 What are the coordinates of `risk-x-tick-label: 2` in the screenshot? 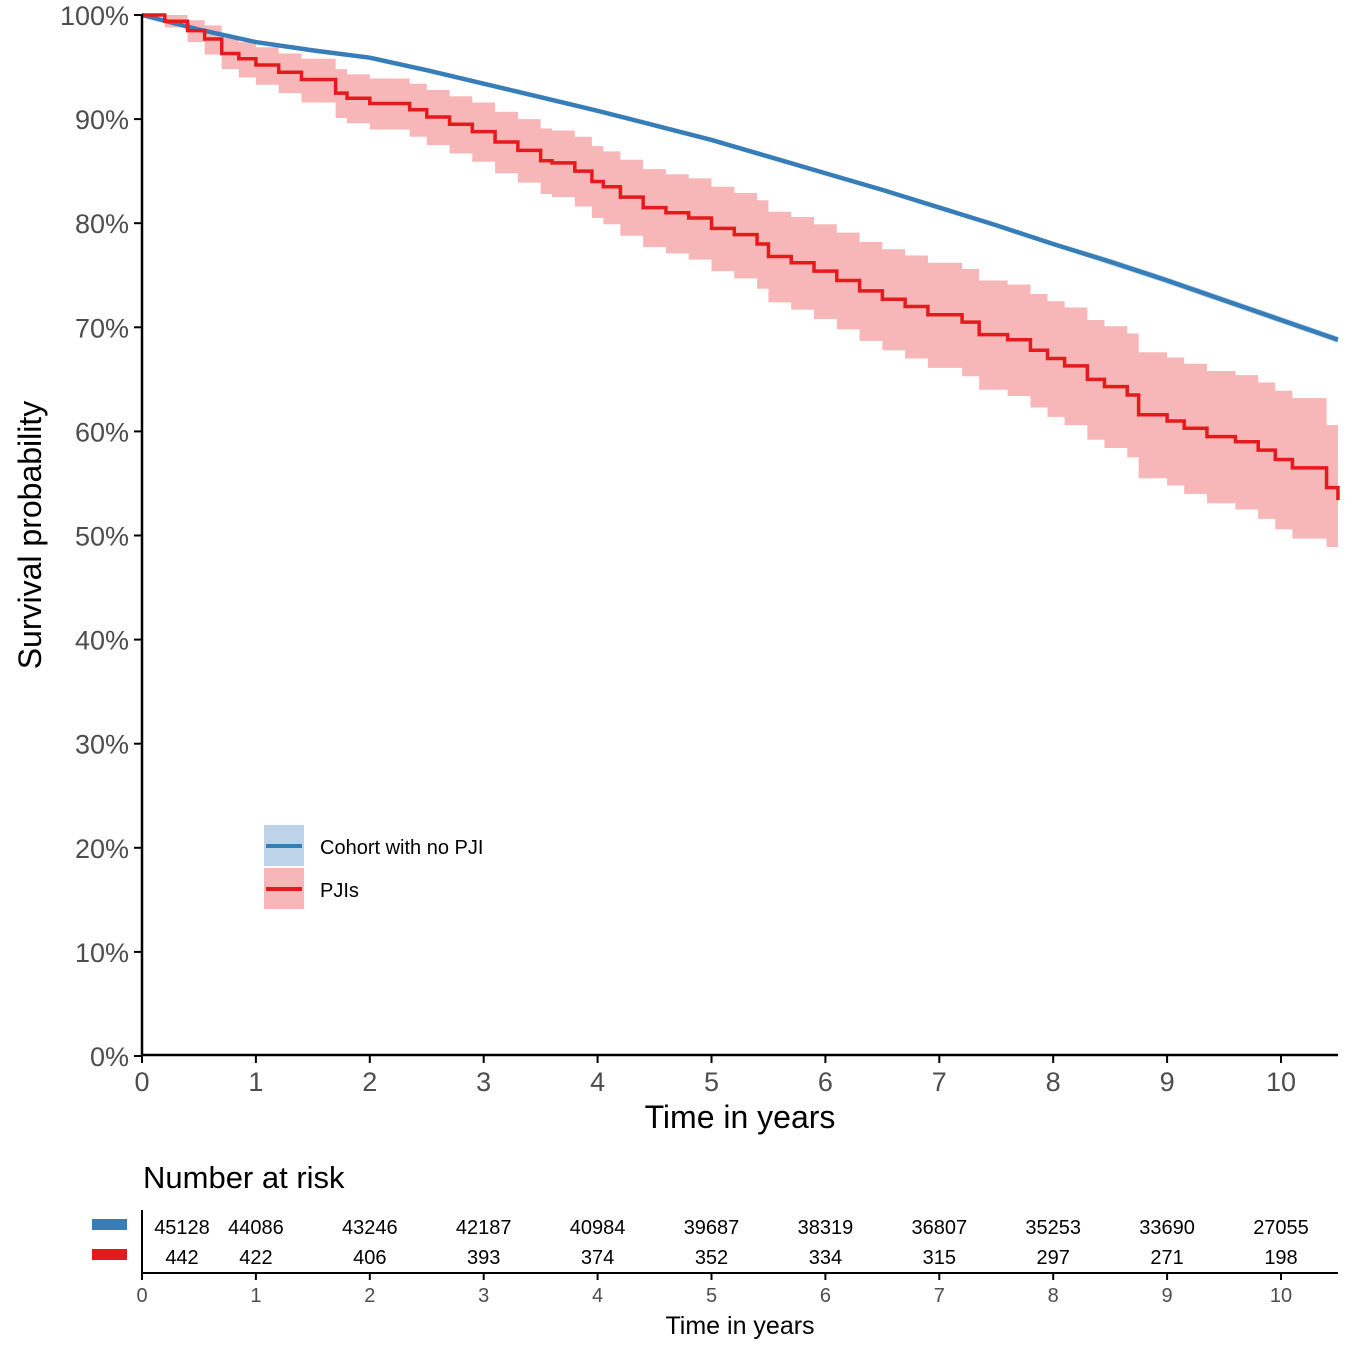 It's located at (369, 1296).